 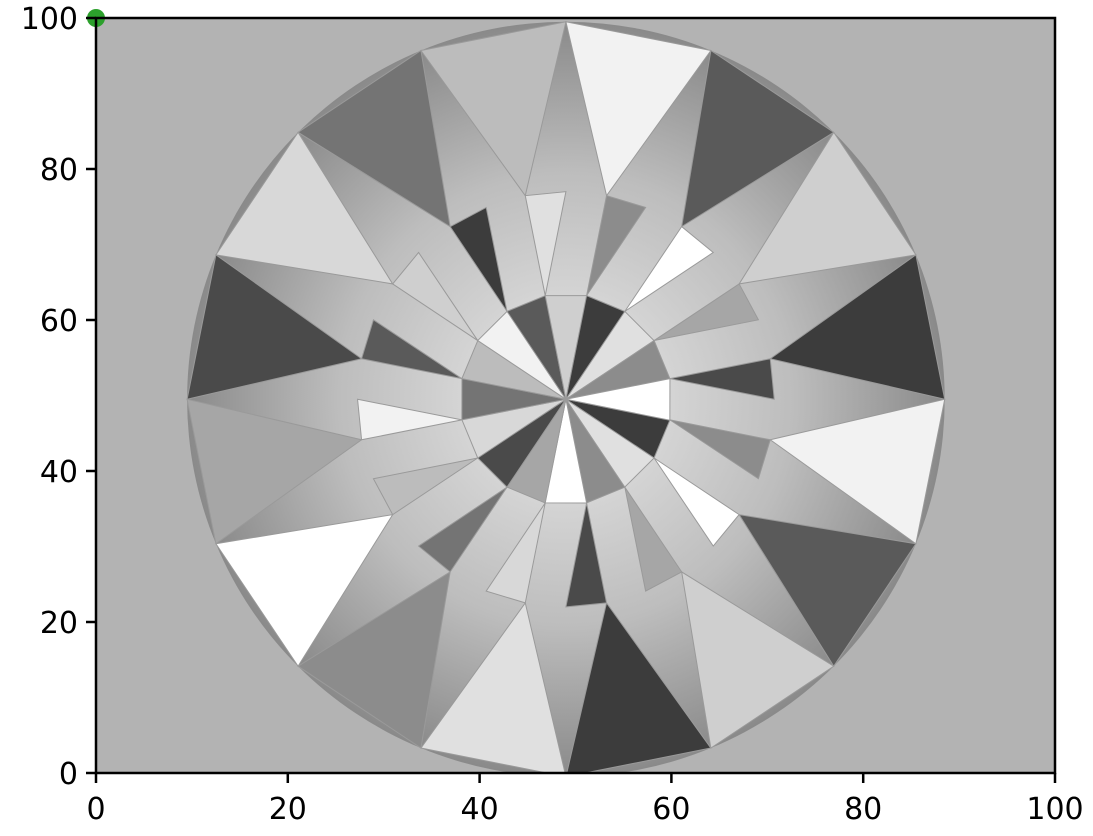 What do you see at coordinates (671, 809) in the screenshot?
I see `x-tick-label: 60` at bounding box center [671, 809].